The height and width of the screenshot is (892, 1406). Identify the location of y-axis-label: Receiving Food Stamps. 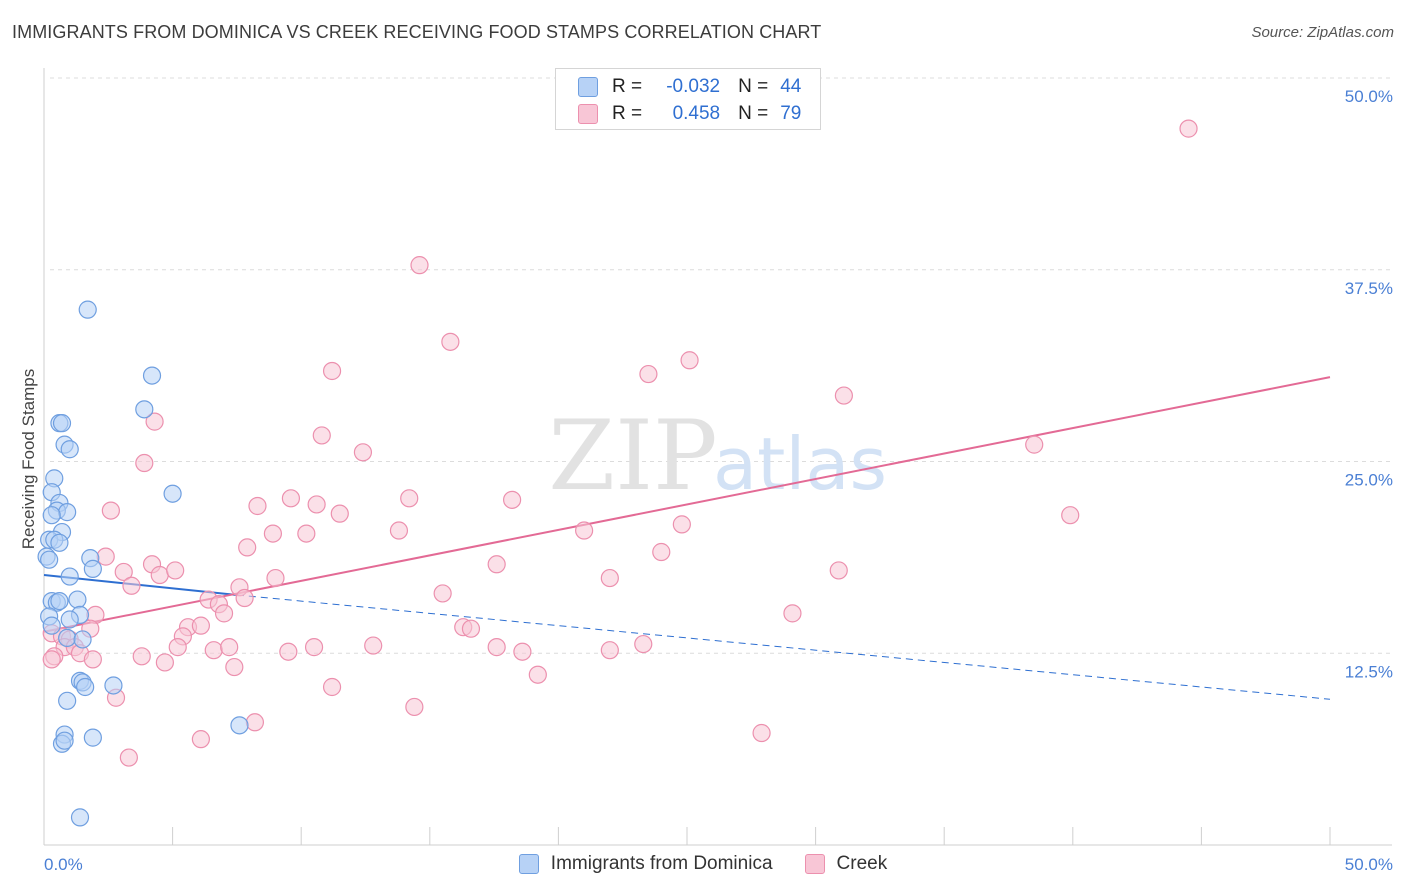
(28, 459).